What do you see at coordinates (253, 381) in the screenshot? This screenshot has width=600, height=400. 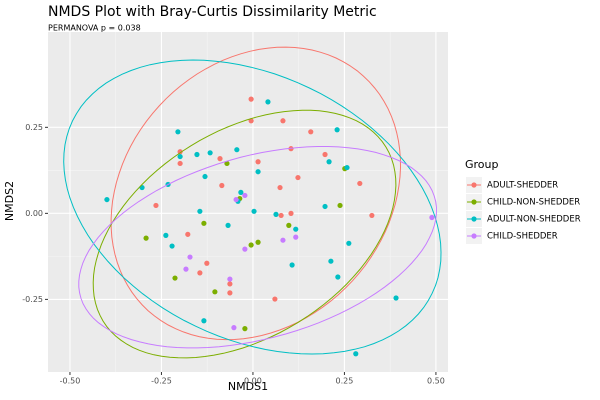 I see `x-tick-label: 0.00` at bounding box center [253, 381].